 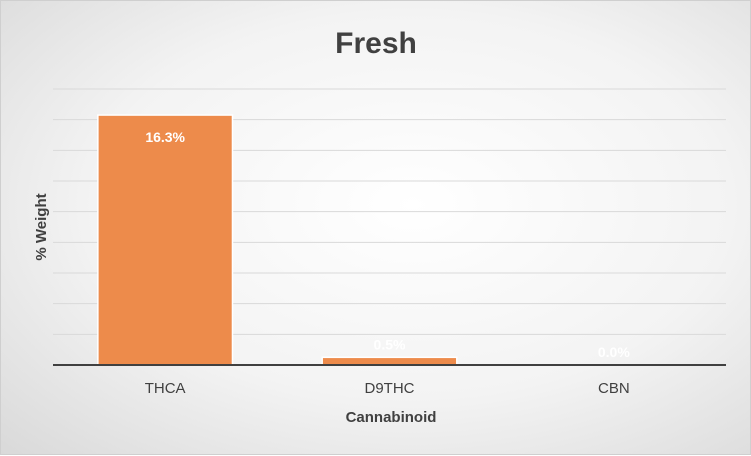 I want to click on x-tick-label: THCA, so click(x=165, y=388).